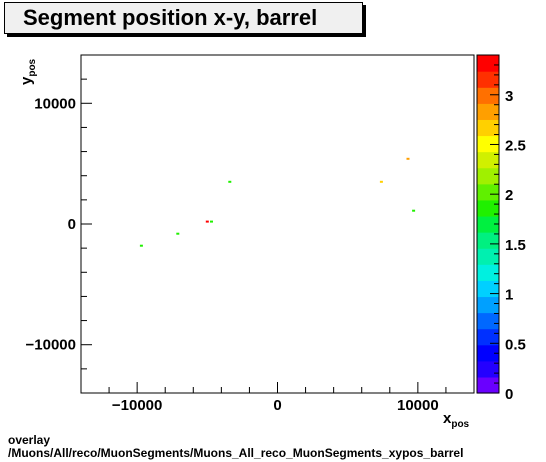 This screenshot has height=462, width=546. Describe the element at coordinates (72, 224) in the screenshot. I see `y-tick-label: 0` at that location.